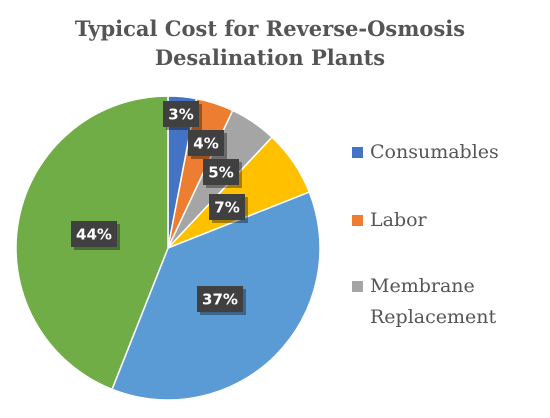  I want to click on legend-entry-consumables: Consumables, so click(425, 152).